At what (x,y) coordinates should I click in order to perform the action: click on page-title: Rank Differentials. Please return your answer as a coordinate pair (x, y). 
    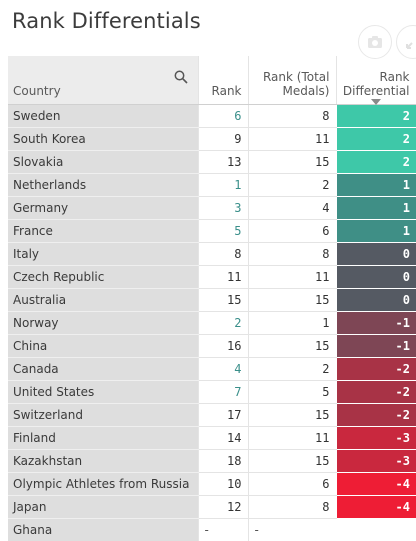
    Looking at the image, I should click on (106, 21).